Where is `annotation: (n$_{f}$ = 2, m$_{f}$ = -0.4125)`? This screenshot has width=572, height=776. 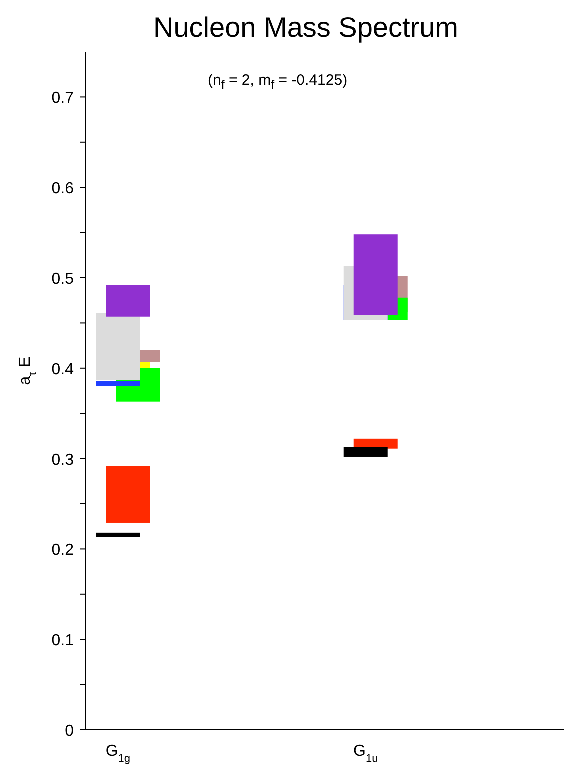
annotation: (n$_{f}$ = 2, m$_{f}$ = -0.4125) is located at coordinates (278, 82).